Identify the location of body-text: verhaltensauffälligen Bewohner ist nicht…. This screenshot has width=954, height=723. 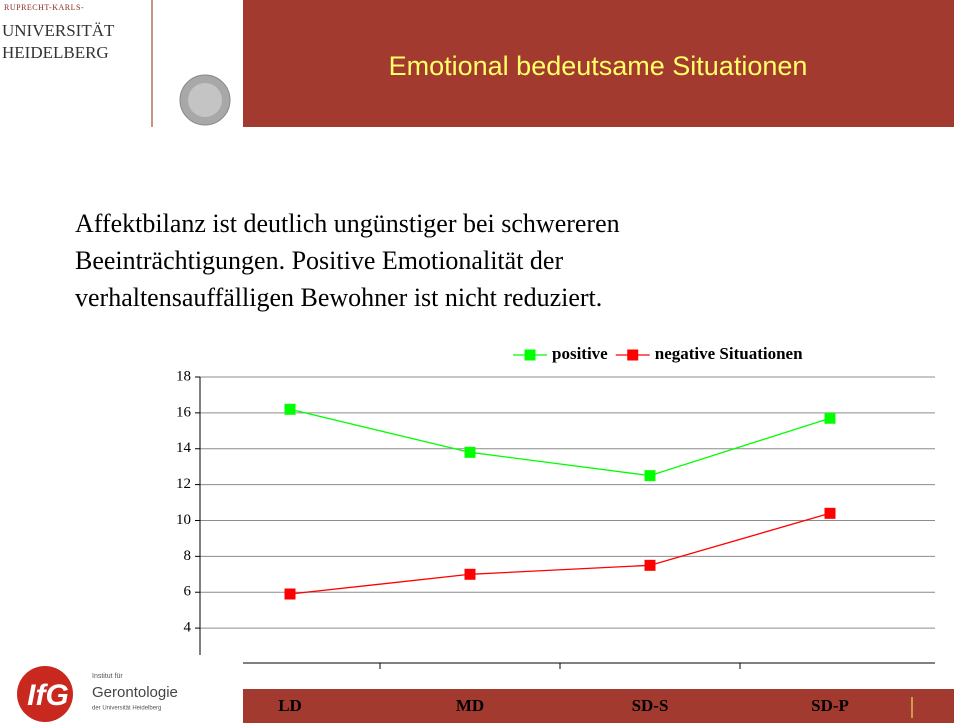
(338, 297).